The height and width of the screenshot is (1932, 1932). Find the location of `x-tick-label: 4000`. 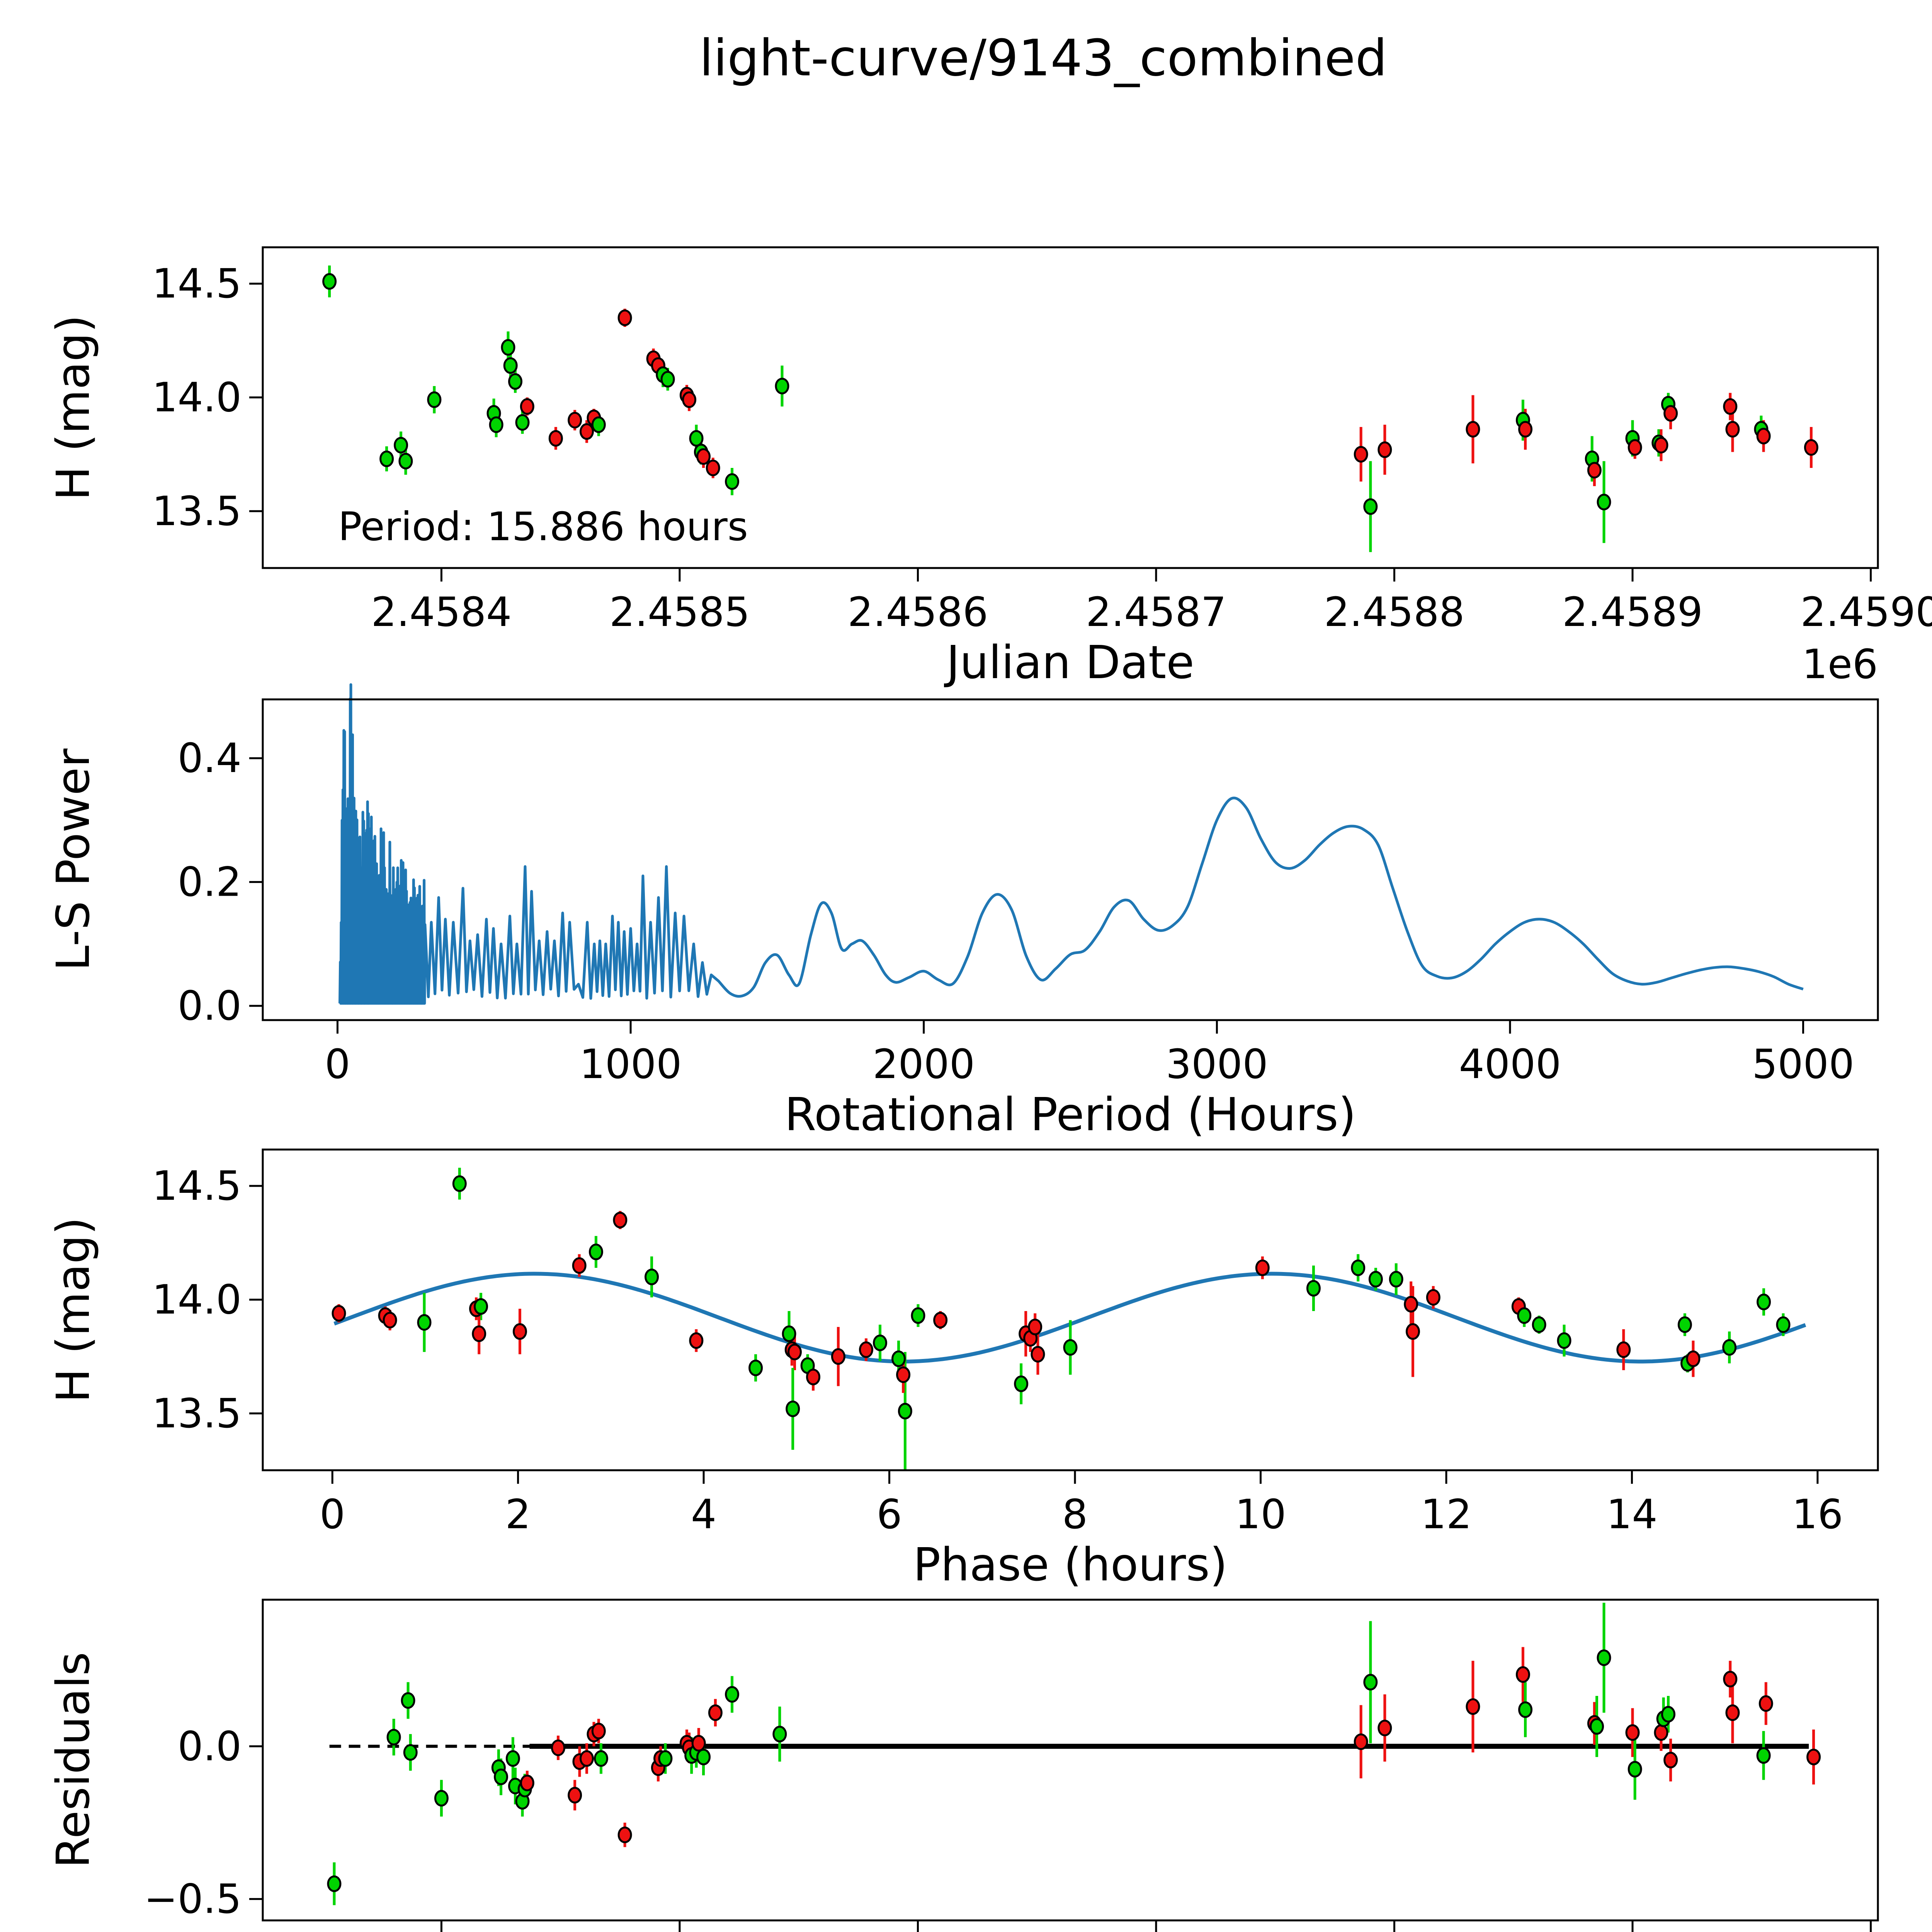

x-tick-label: 4000 is located at coordinates (1510, 1064).